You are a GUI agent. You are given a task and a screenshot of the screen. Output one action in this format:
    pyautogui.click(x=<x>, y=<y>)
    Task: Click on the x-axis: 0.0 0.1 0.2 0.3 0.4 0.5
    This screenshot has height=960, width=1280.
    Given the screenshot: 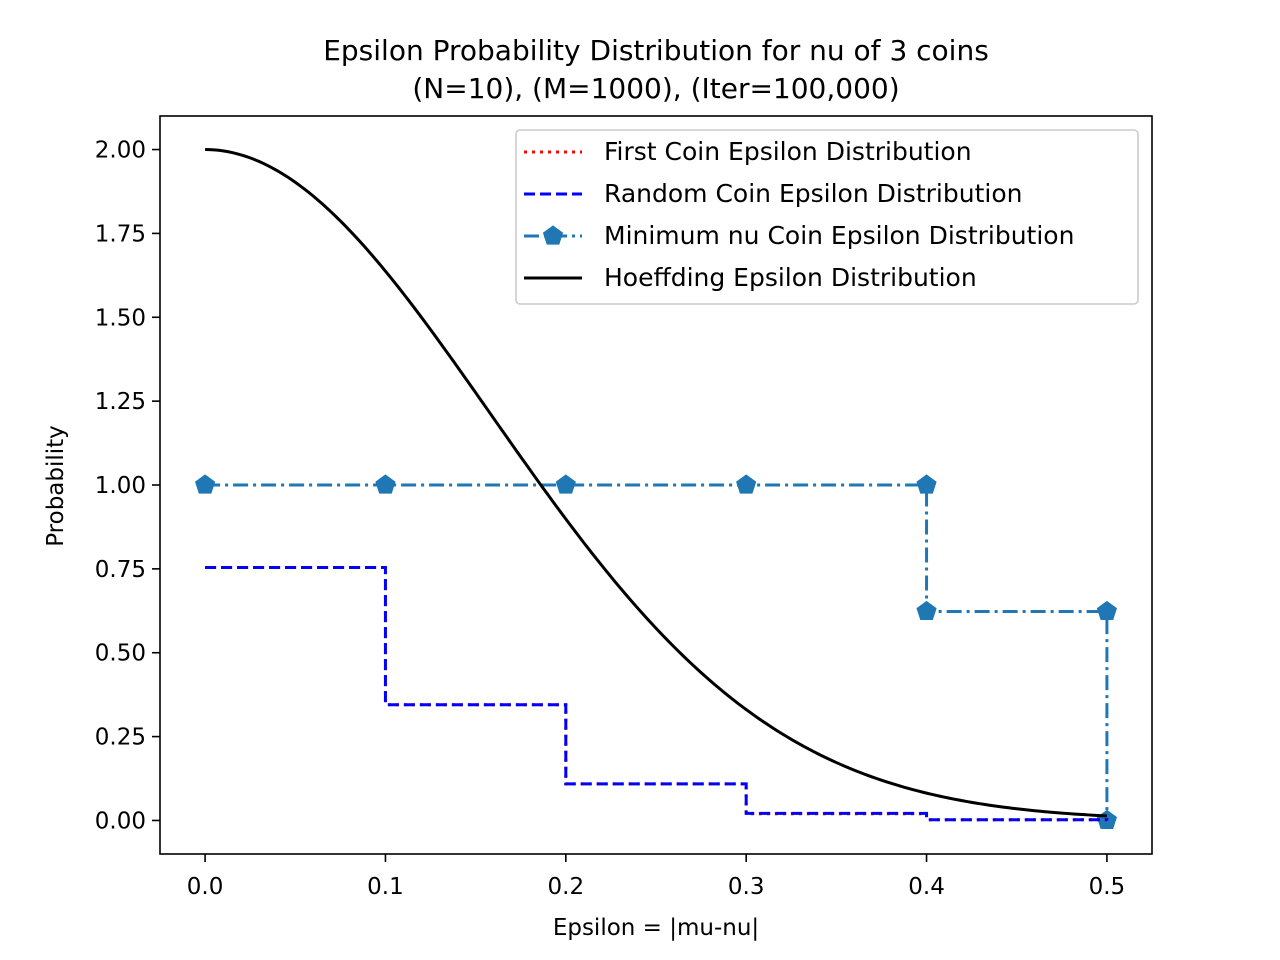 What is the action you would take?
    pyautogui.click(x=656, y=877)
    